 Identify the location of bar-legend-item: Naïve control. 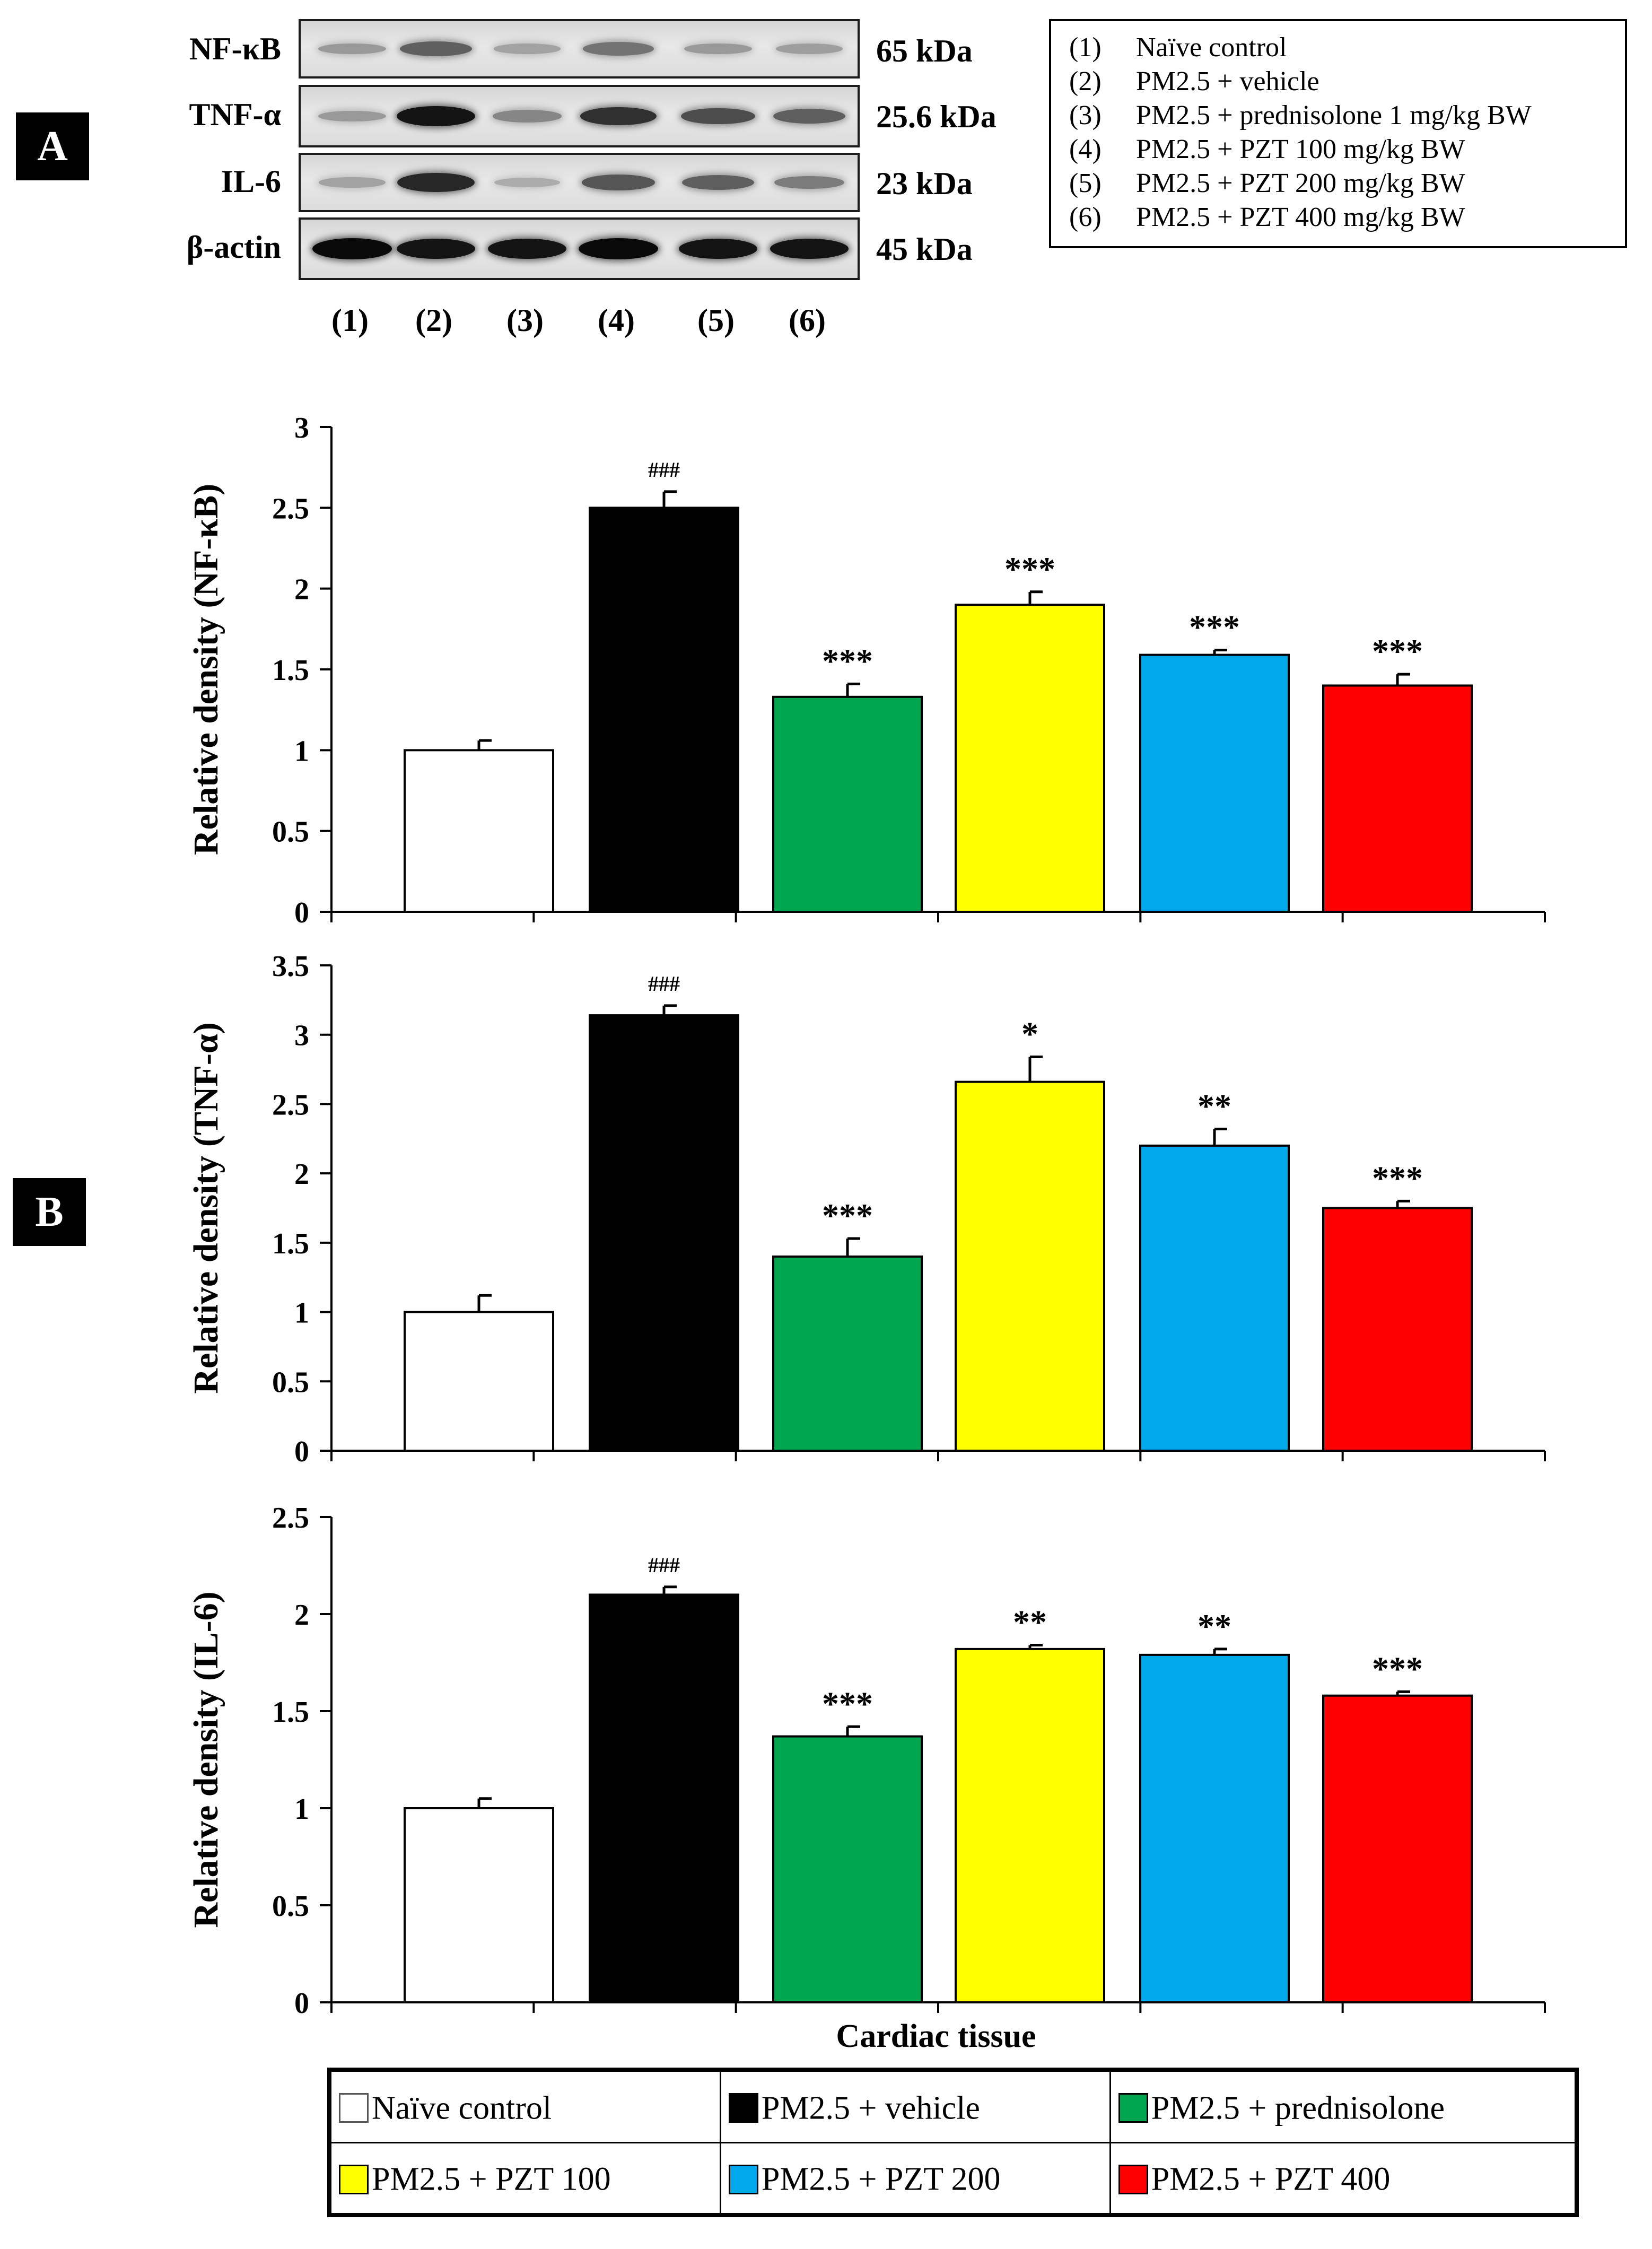
(526, 2106).